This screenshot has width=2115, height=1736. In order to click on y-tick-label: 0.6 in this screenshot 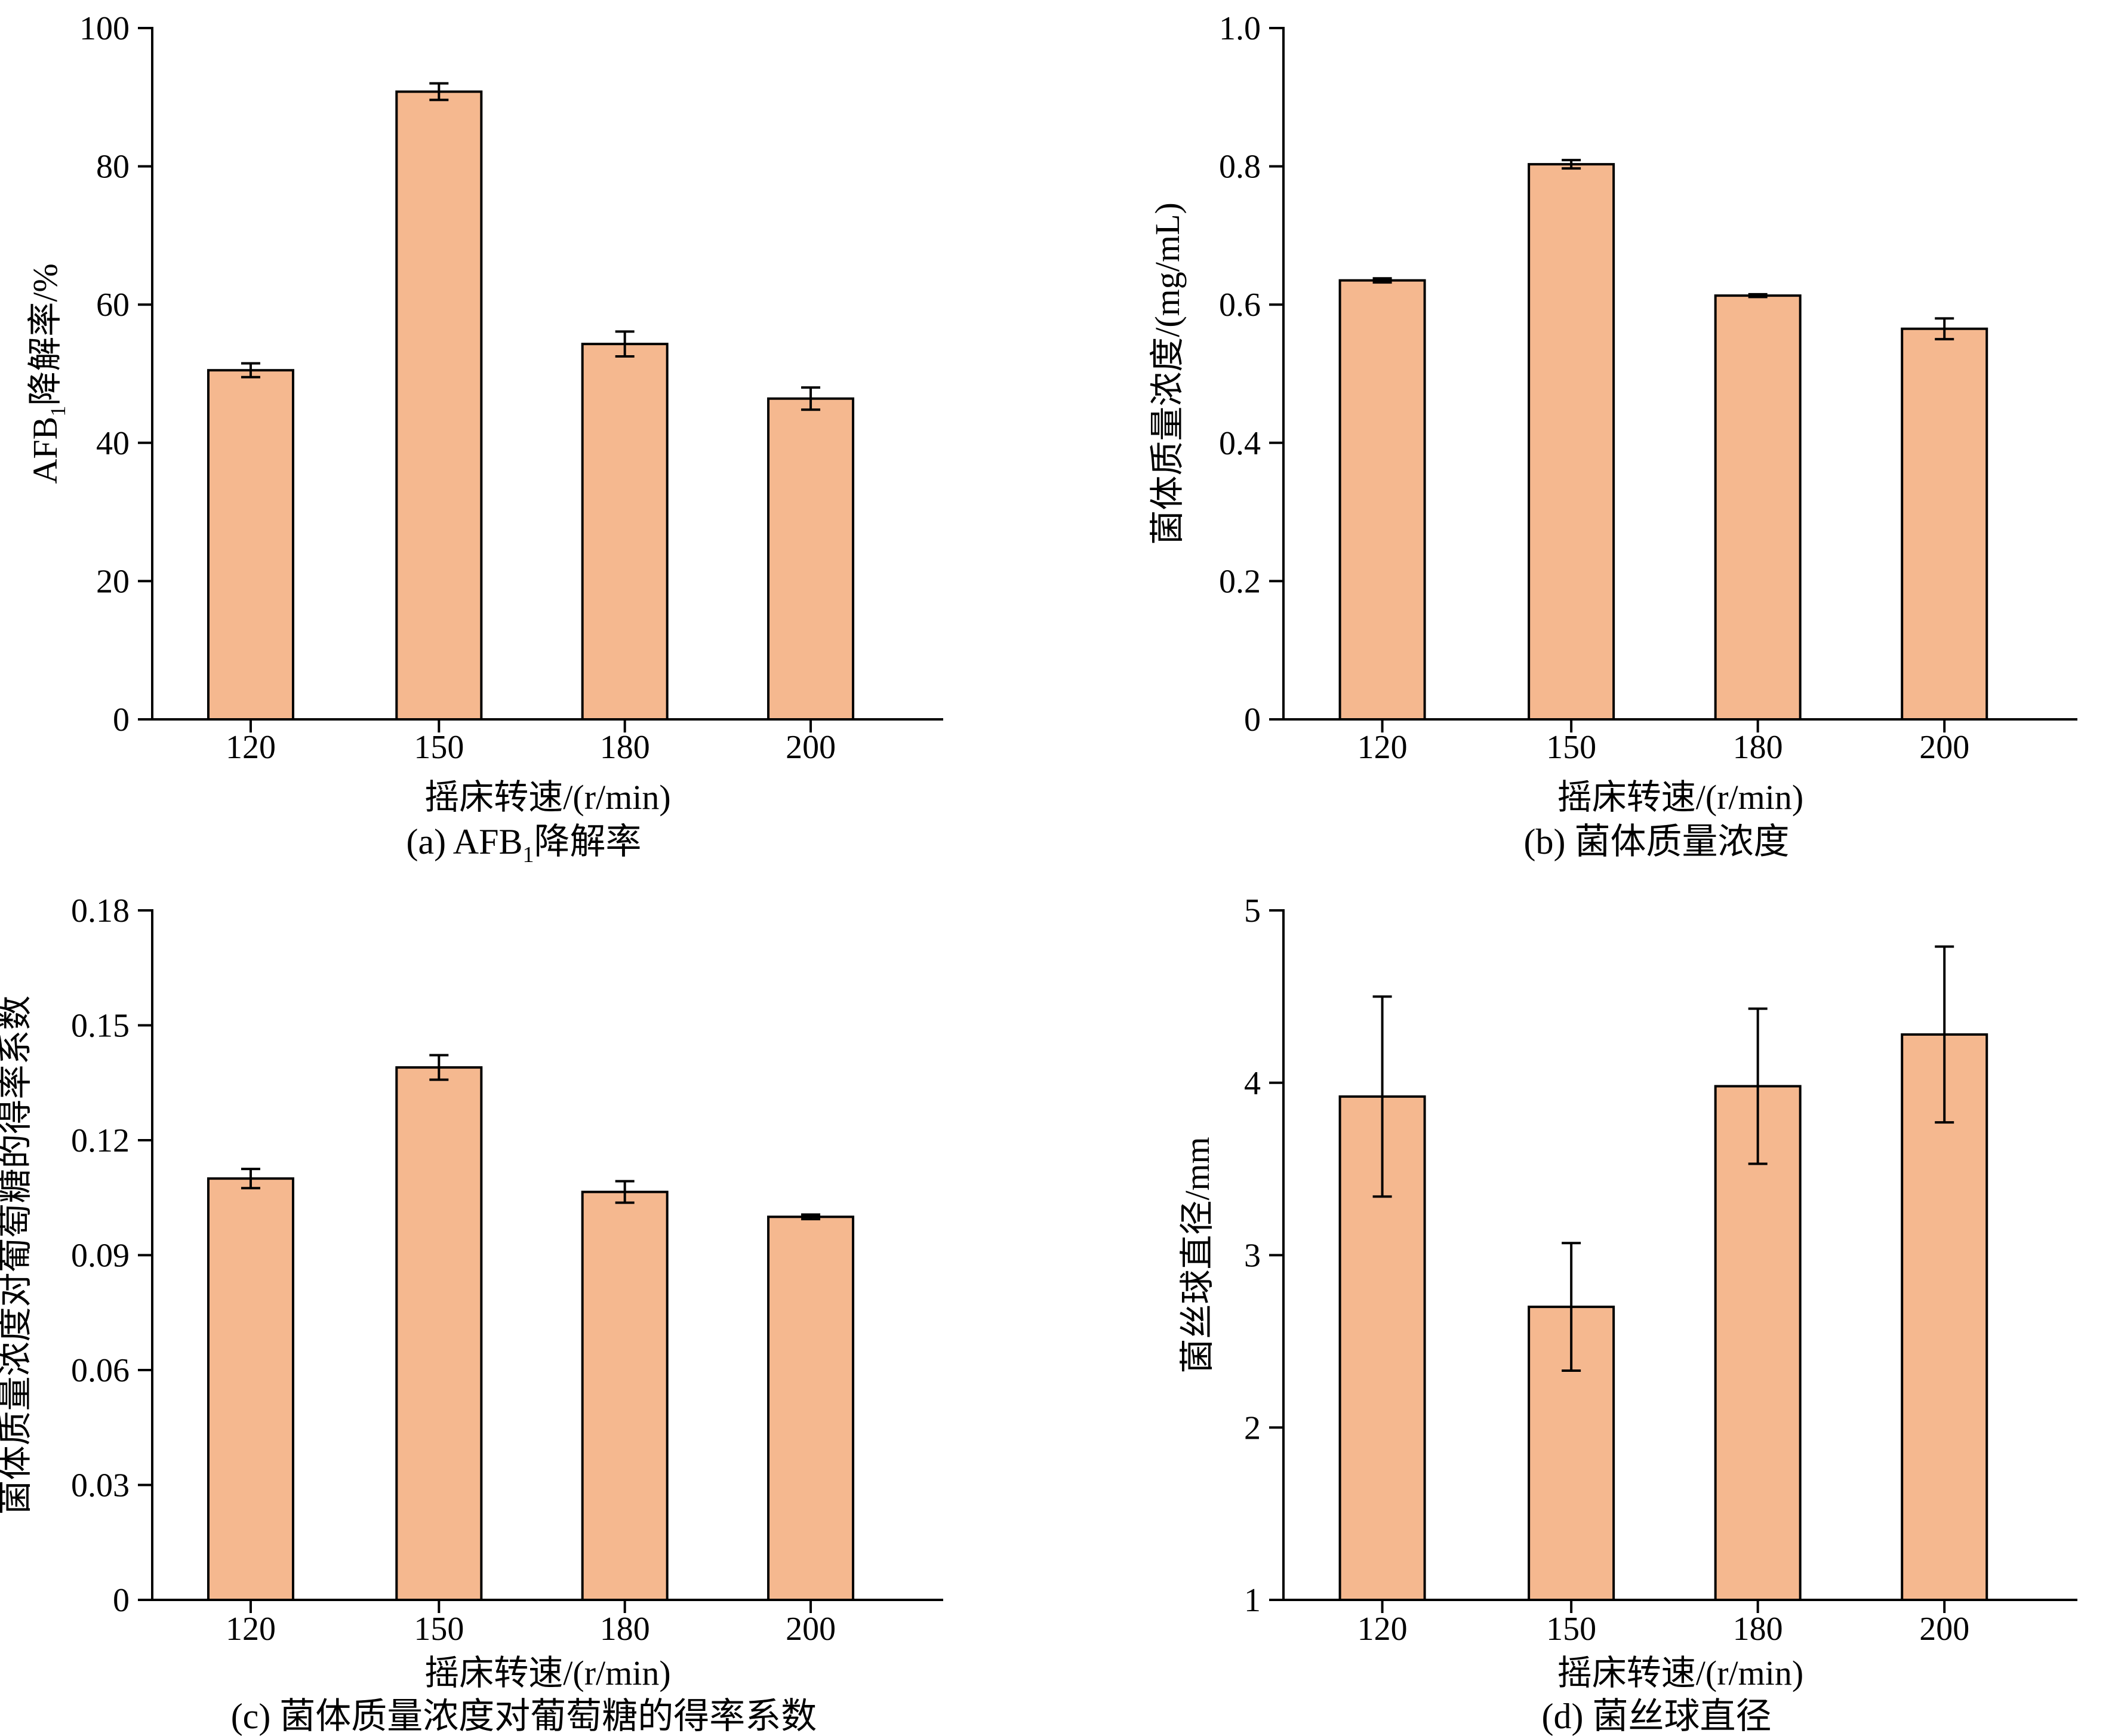, I will do `click(1240, 305)`.